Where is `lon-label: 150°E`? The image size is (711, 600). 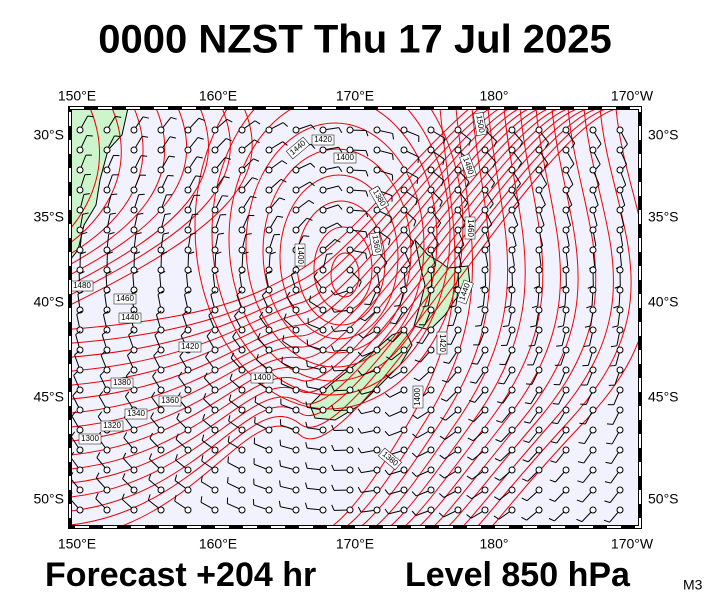 lon-label: 150°E is located at coordinates (77, 544).